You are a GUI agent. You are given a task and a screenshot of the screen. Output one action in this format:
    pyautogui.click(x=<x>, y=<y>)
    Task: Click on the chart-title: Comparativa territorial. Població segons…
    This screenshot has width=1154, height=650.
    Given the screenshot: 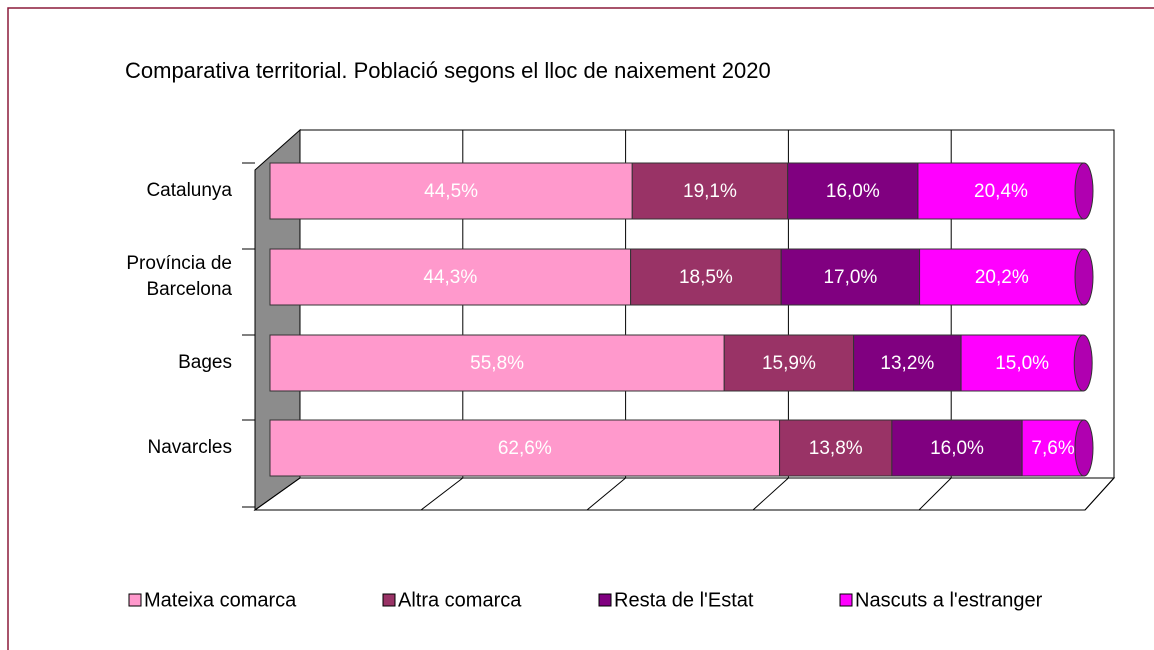 What is the action you would take?
    pyautogui.click(x=448, y=70)
    